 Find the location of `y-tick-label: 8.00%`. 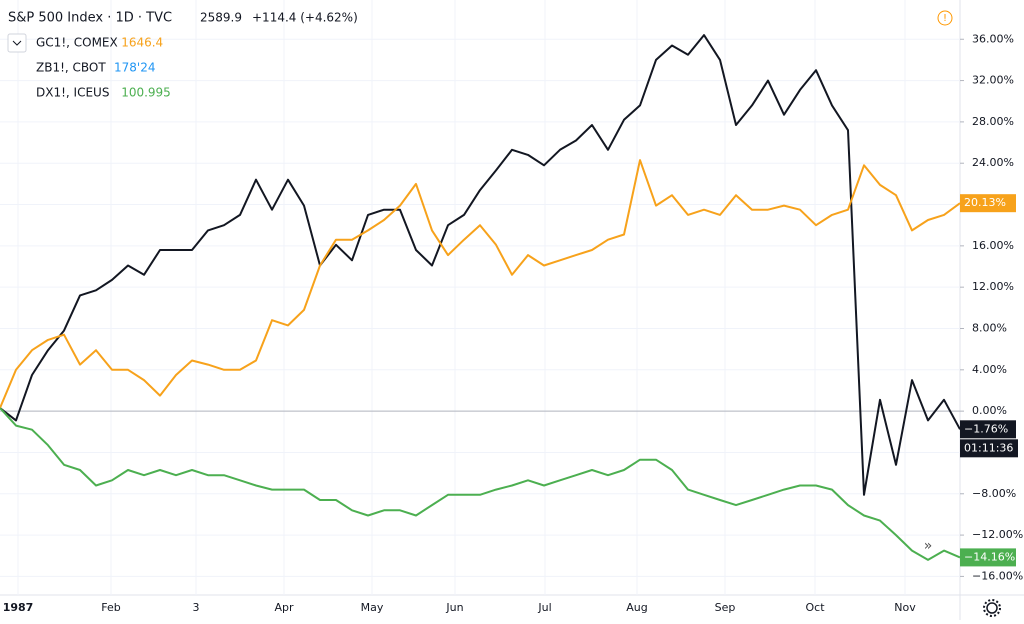

y-tick-label: 8.00% is located at coordinates (989, 327).